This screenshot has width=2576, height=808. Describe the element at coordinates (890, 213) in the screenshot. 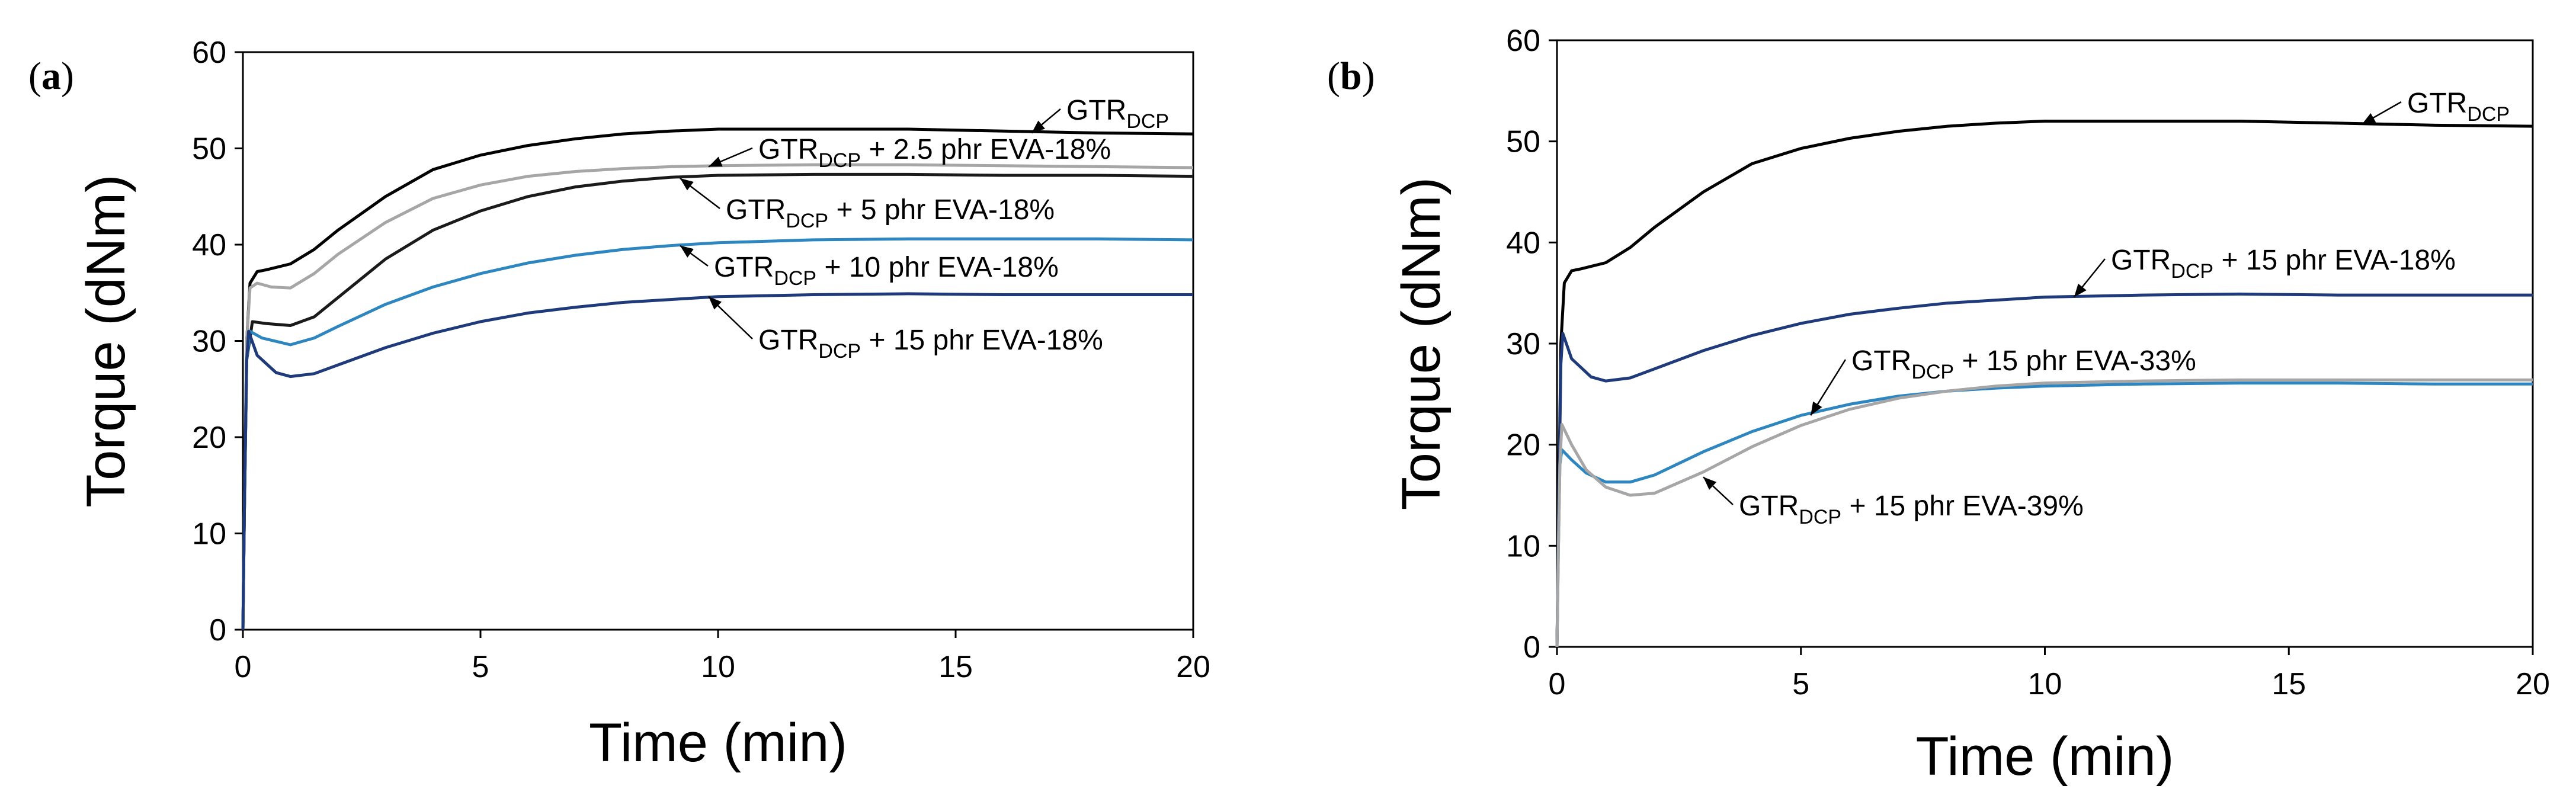

I see `series-annotation-label: GTRDCP + 5 phr EVA-18%` at that location.